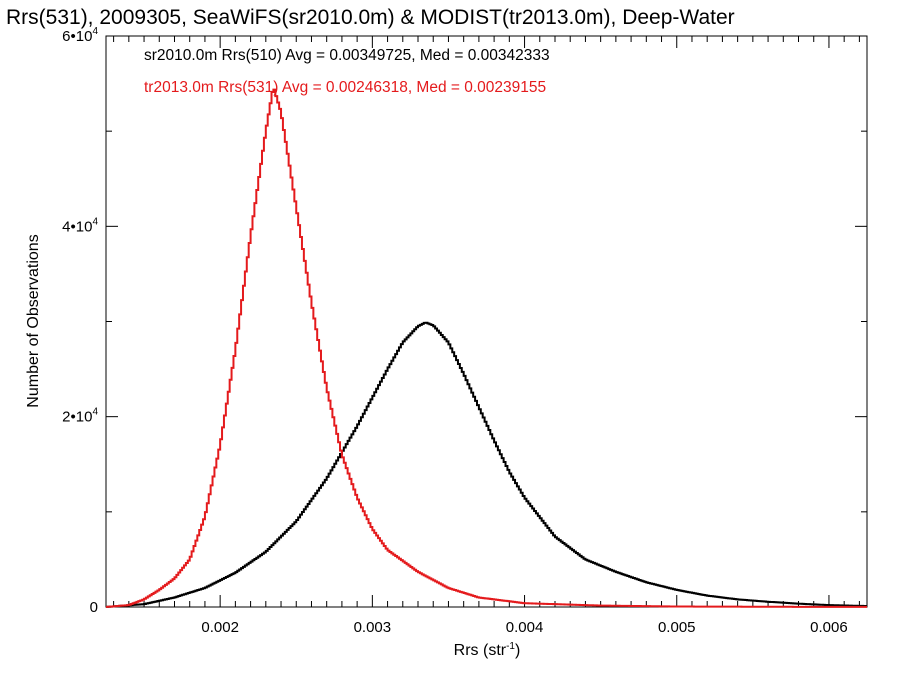 The height and width of the screenshot is (675, 900). I want to click on x-tick-label: 0.006, so click(829, 627).